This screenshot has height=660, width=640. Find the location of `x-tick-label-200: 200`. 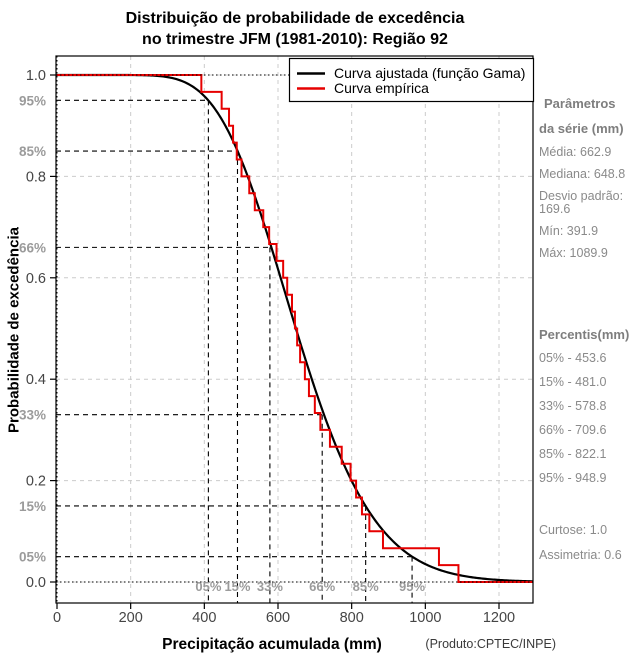

x-tick-label-200: 200 is located at coordinates (131, 618).